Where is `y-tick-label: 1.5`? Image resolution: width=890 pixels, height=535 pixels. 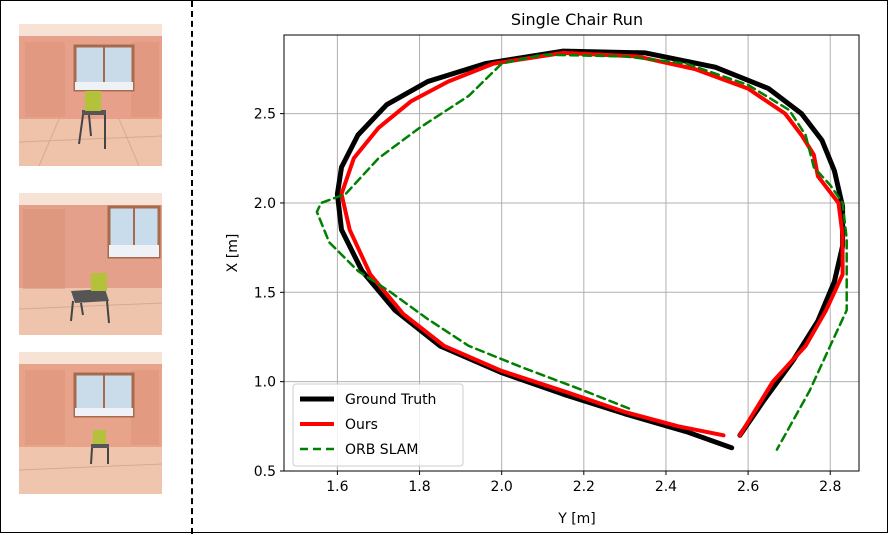
y-tick-label: 1.5 is located at coordinates (265, 293).